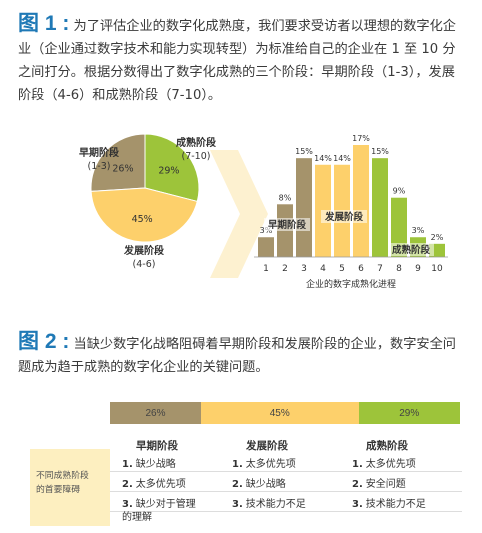 The image size is (482, 533). Describe the element at coordinates (351, 284) in the screenshot. I see `x-axis-label: 企业的数字成熟化进程` at that location.